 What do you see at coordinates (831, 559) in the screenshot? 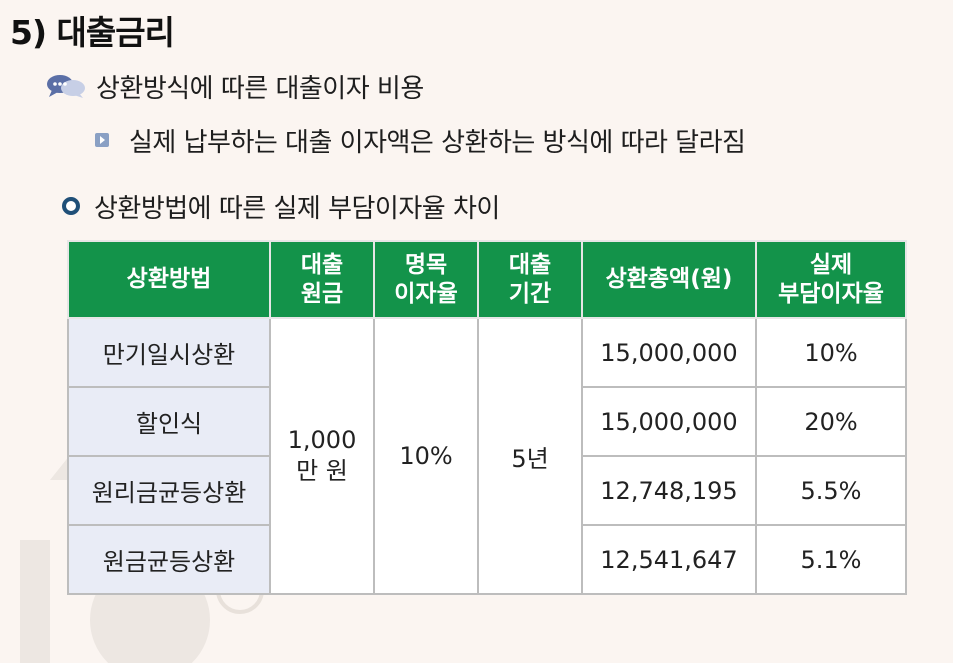
I see `effective-rate-cell: 5.1%` at bounding box center [831, 559].